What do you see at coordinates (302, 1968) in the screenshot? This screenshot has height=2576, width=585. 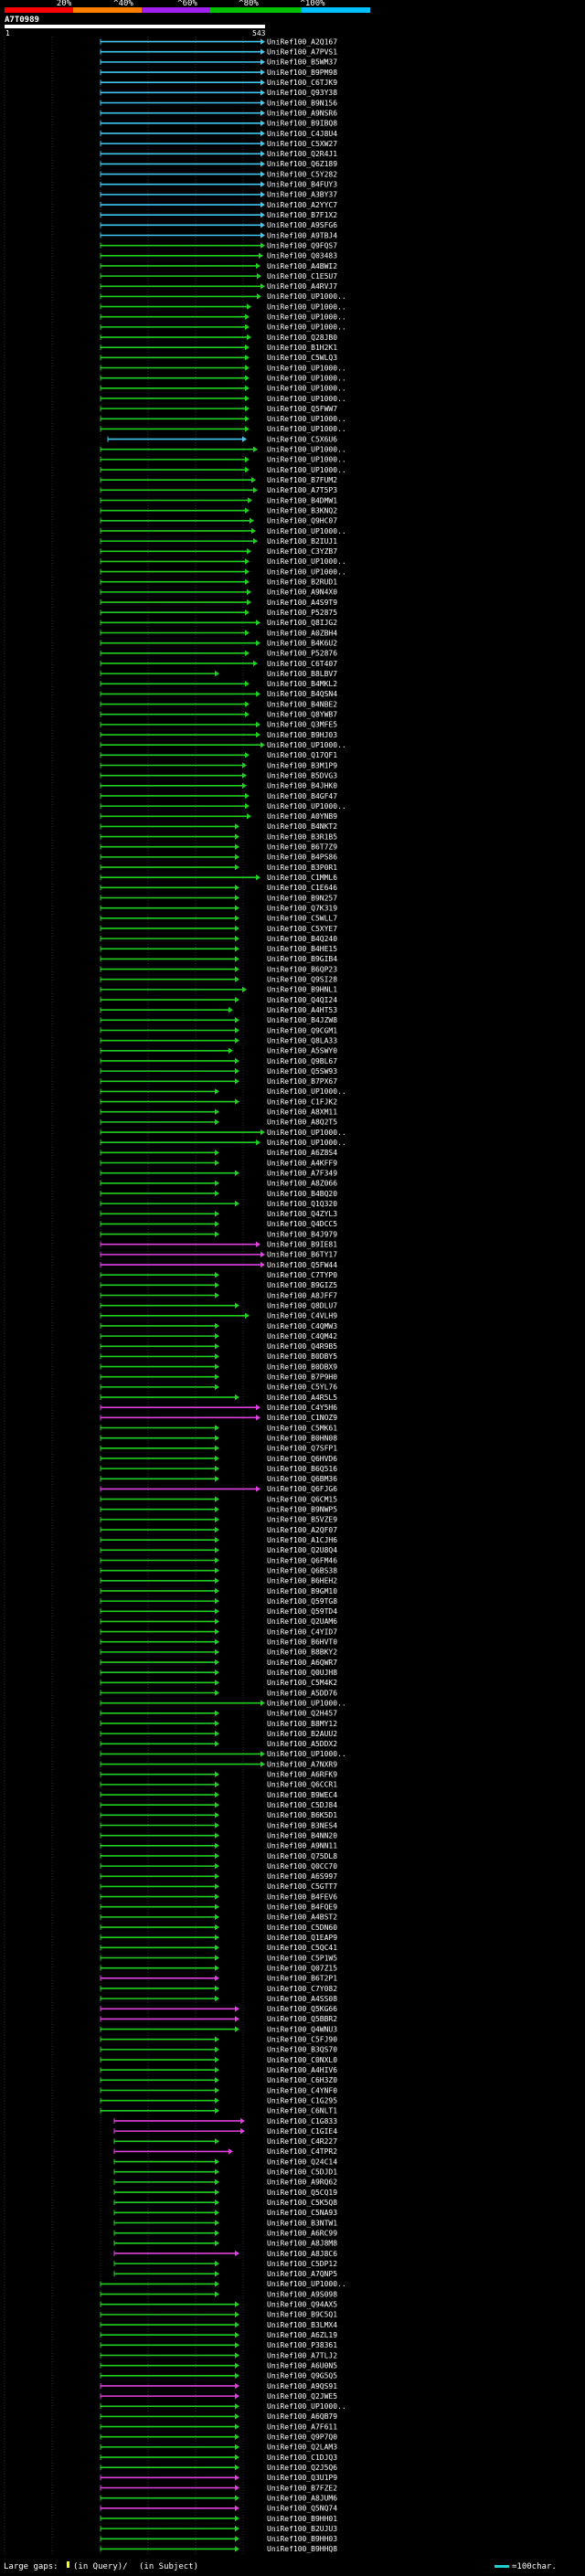 I see `hit-label: UniRef100_Q07Z15` at bounding box center [302, 1968].